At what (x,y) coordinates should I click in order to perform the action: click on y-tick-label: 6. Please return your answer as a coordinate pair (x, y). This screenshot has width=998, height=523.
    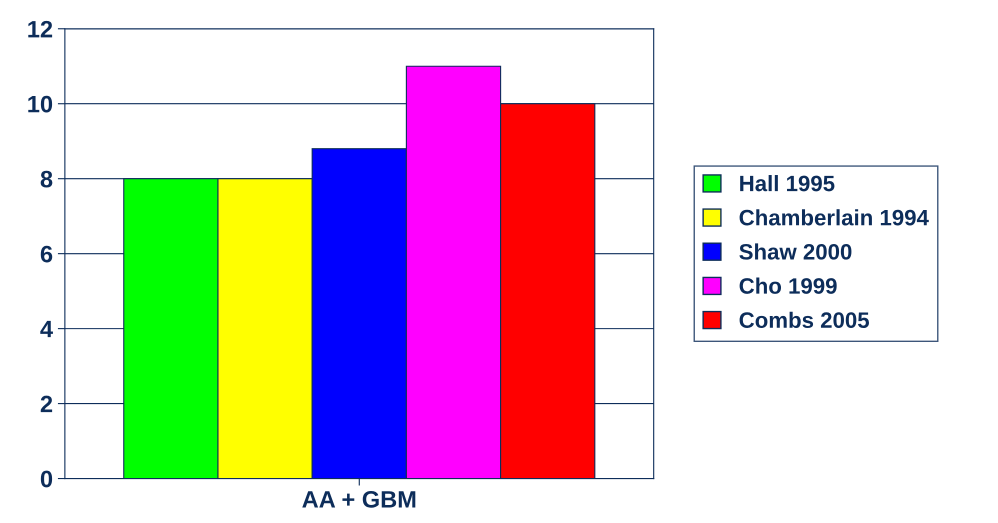
    Looking at the image, I should click on (46, 254).